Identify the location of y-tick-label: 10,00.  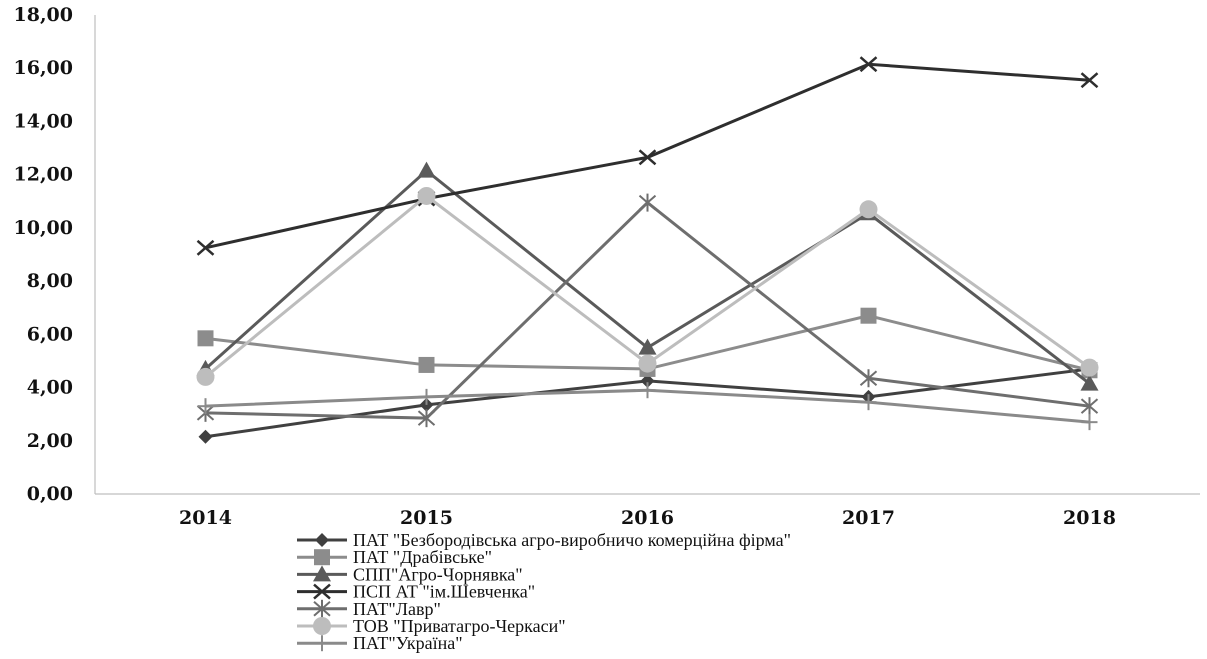
(44, 228).